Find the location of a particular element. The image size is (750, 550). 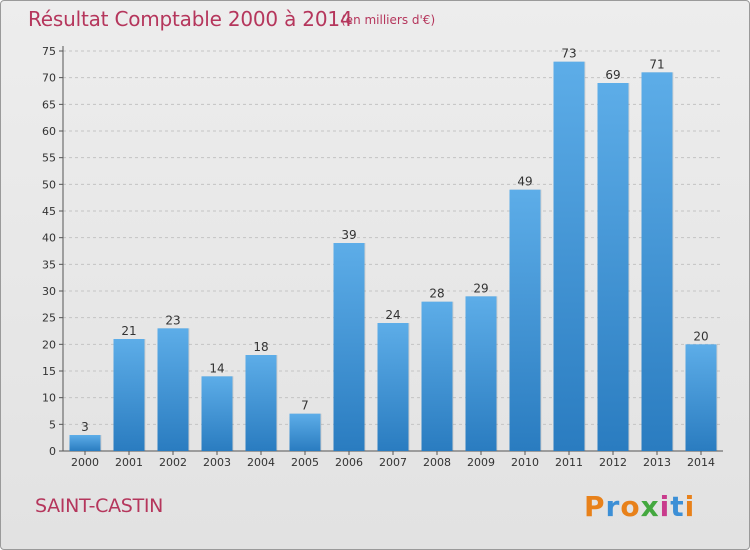

y-tick-label: 60 is located at coordinates (49, 131).